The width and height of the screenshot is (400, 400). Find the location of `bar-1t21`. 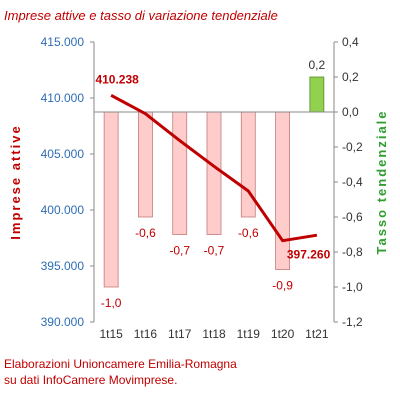

bar-1t21 is located at coordinates (317, 94).